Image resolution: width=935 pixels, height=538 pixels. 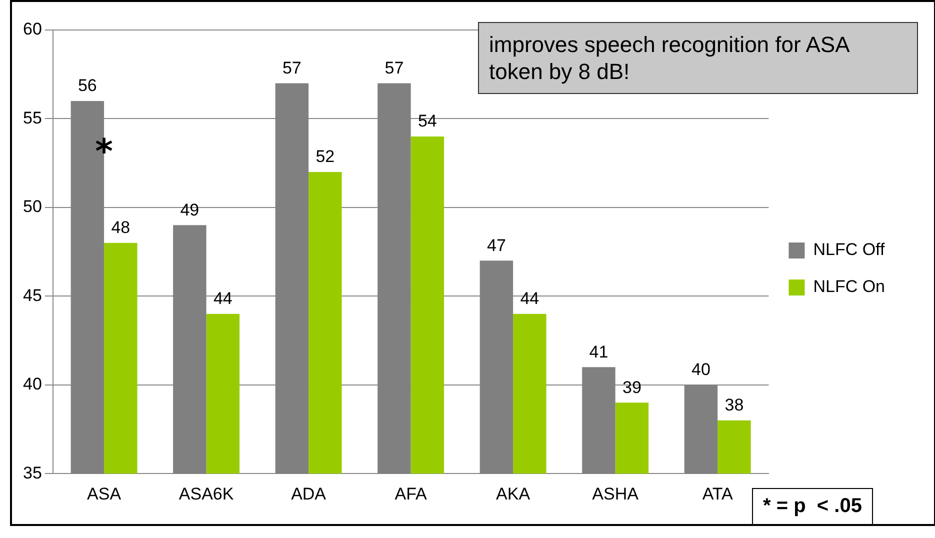 What do you see at coordinates (32, 29) in the screenshot?
I see `y-tick-label: 60` at bounding box center [32, 29].